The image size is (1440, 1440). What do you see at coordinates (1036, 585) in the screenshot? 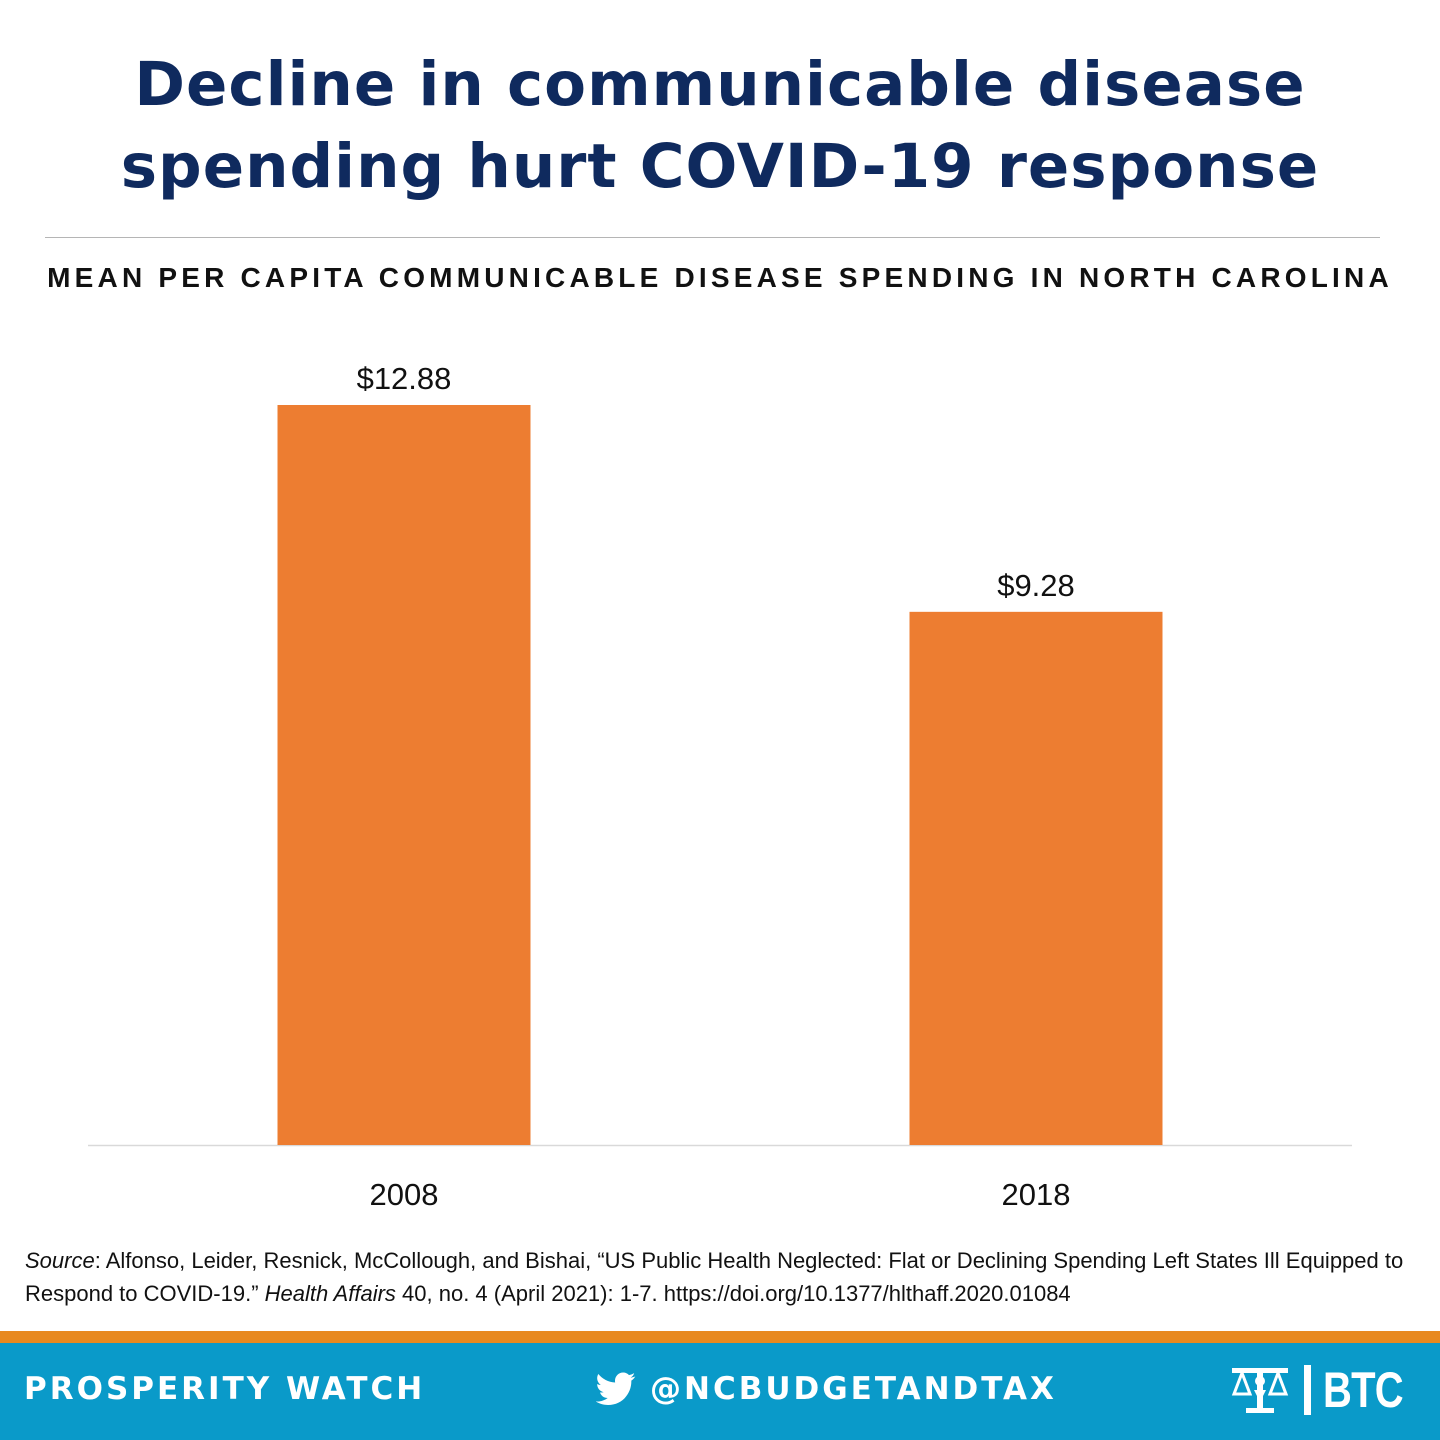
I see `data-label-2018: $9.28` at bounding box center [1036, 585].